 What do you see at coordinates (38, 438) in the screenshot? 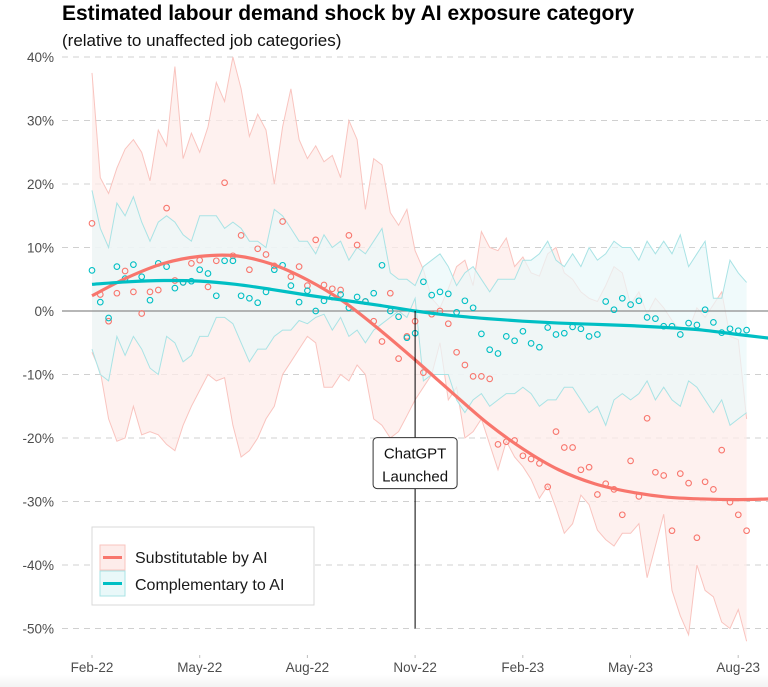
I see `y-tick-label: -20%` at bounding box center [38, 438].